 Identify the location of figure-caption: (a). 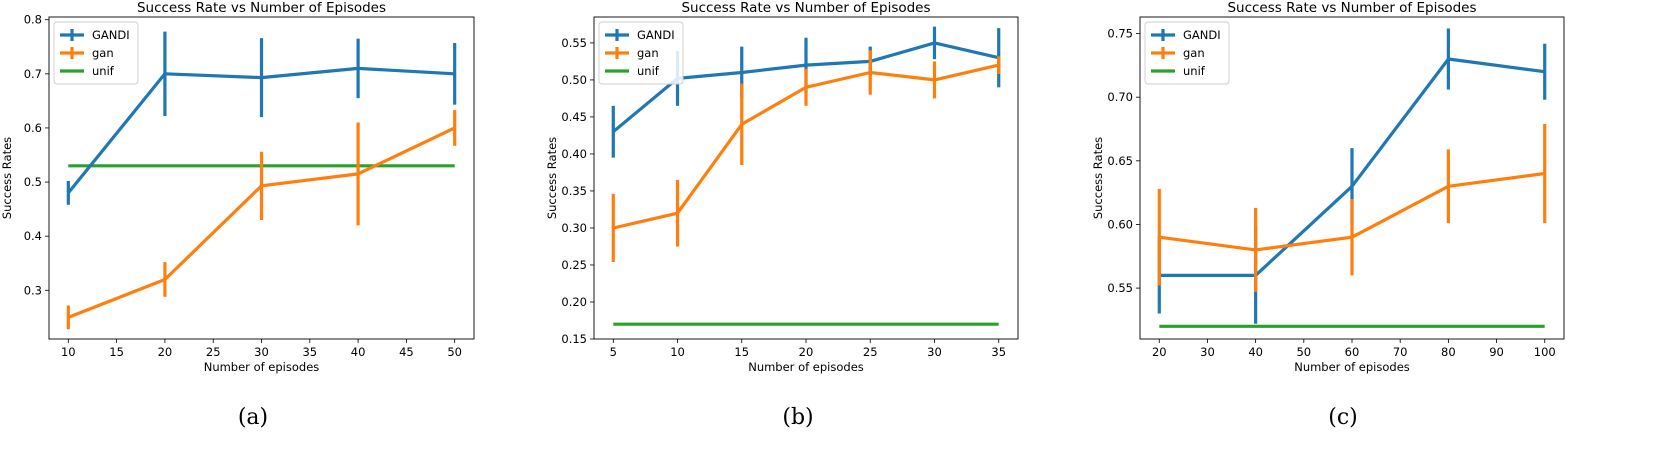
(253, 417).